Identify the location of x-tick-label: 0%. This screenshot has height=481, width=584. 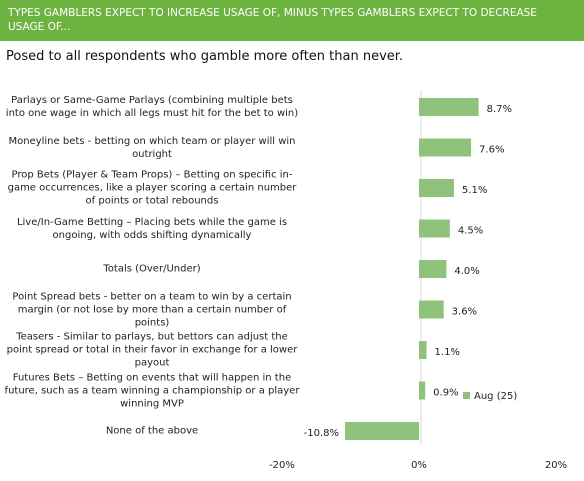
(419, 465).